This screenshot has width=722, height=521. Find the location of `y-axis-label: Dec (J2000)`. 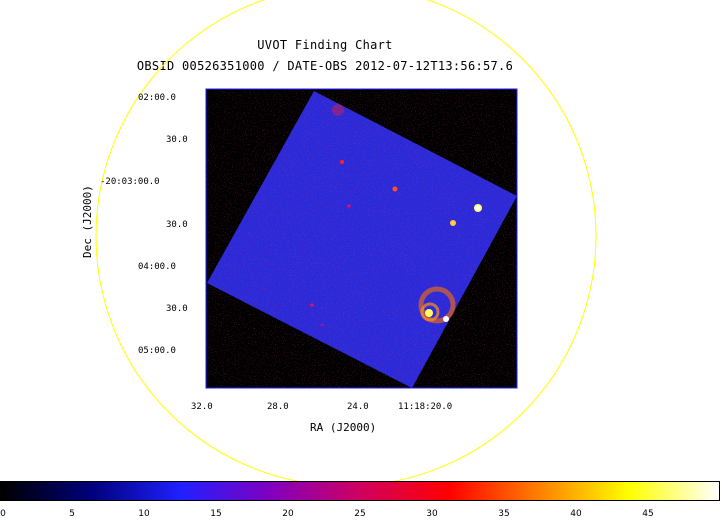

y-axis-label: Dec (J2000) is located at coordinates (87, 221).